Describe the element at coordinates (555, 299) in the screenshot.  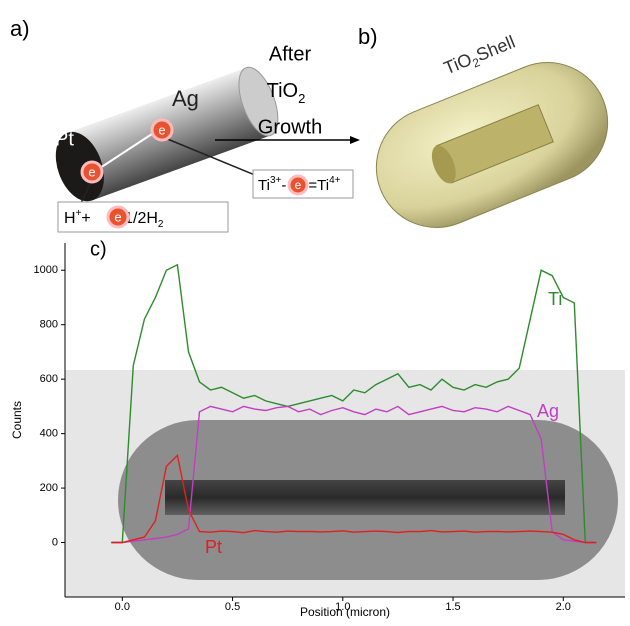
I see `series-label: Ti` at that location.